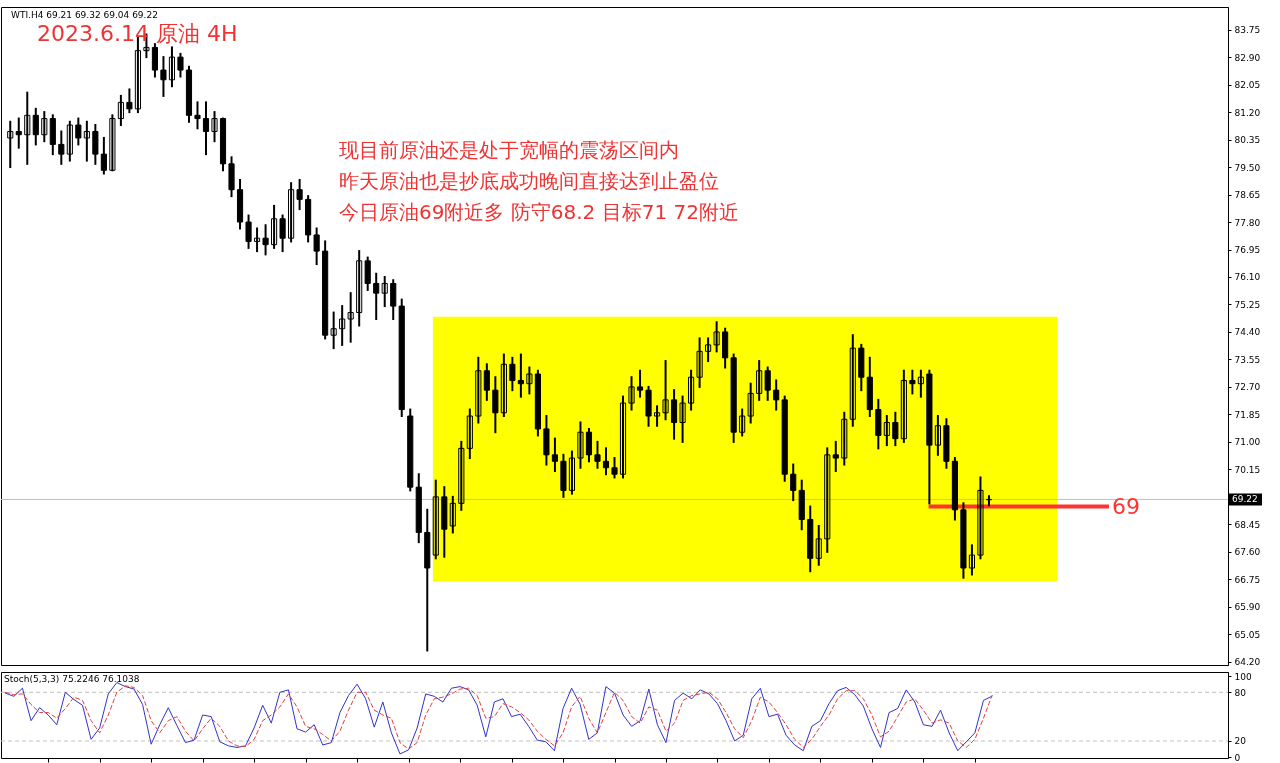 Image resolution: width=1280 pixels, height=763 pixels. I want to click on y-tick-label: 79.50, so click(1247, 167).